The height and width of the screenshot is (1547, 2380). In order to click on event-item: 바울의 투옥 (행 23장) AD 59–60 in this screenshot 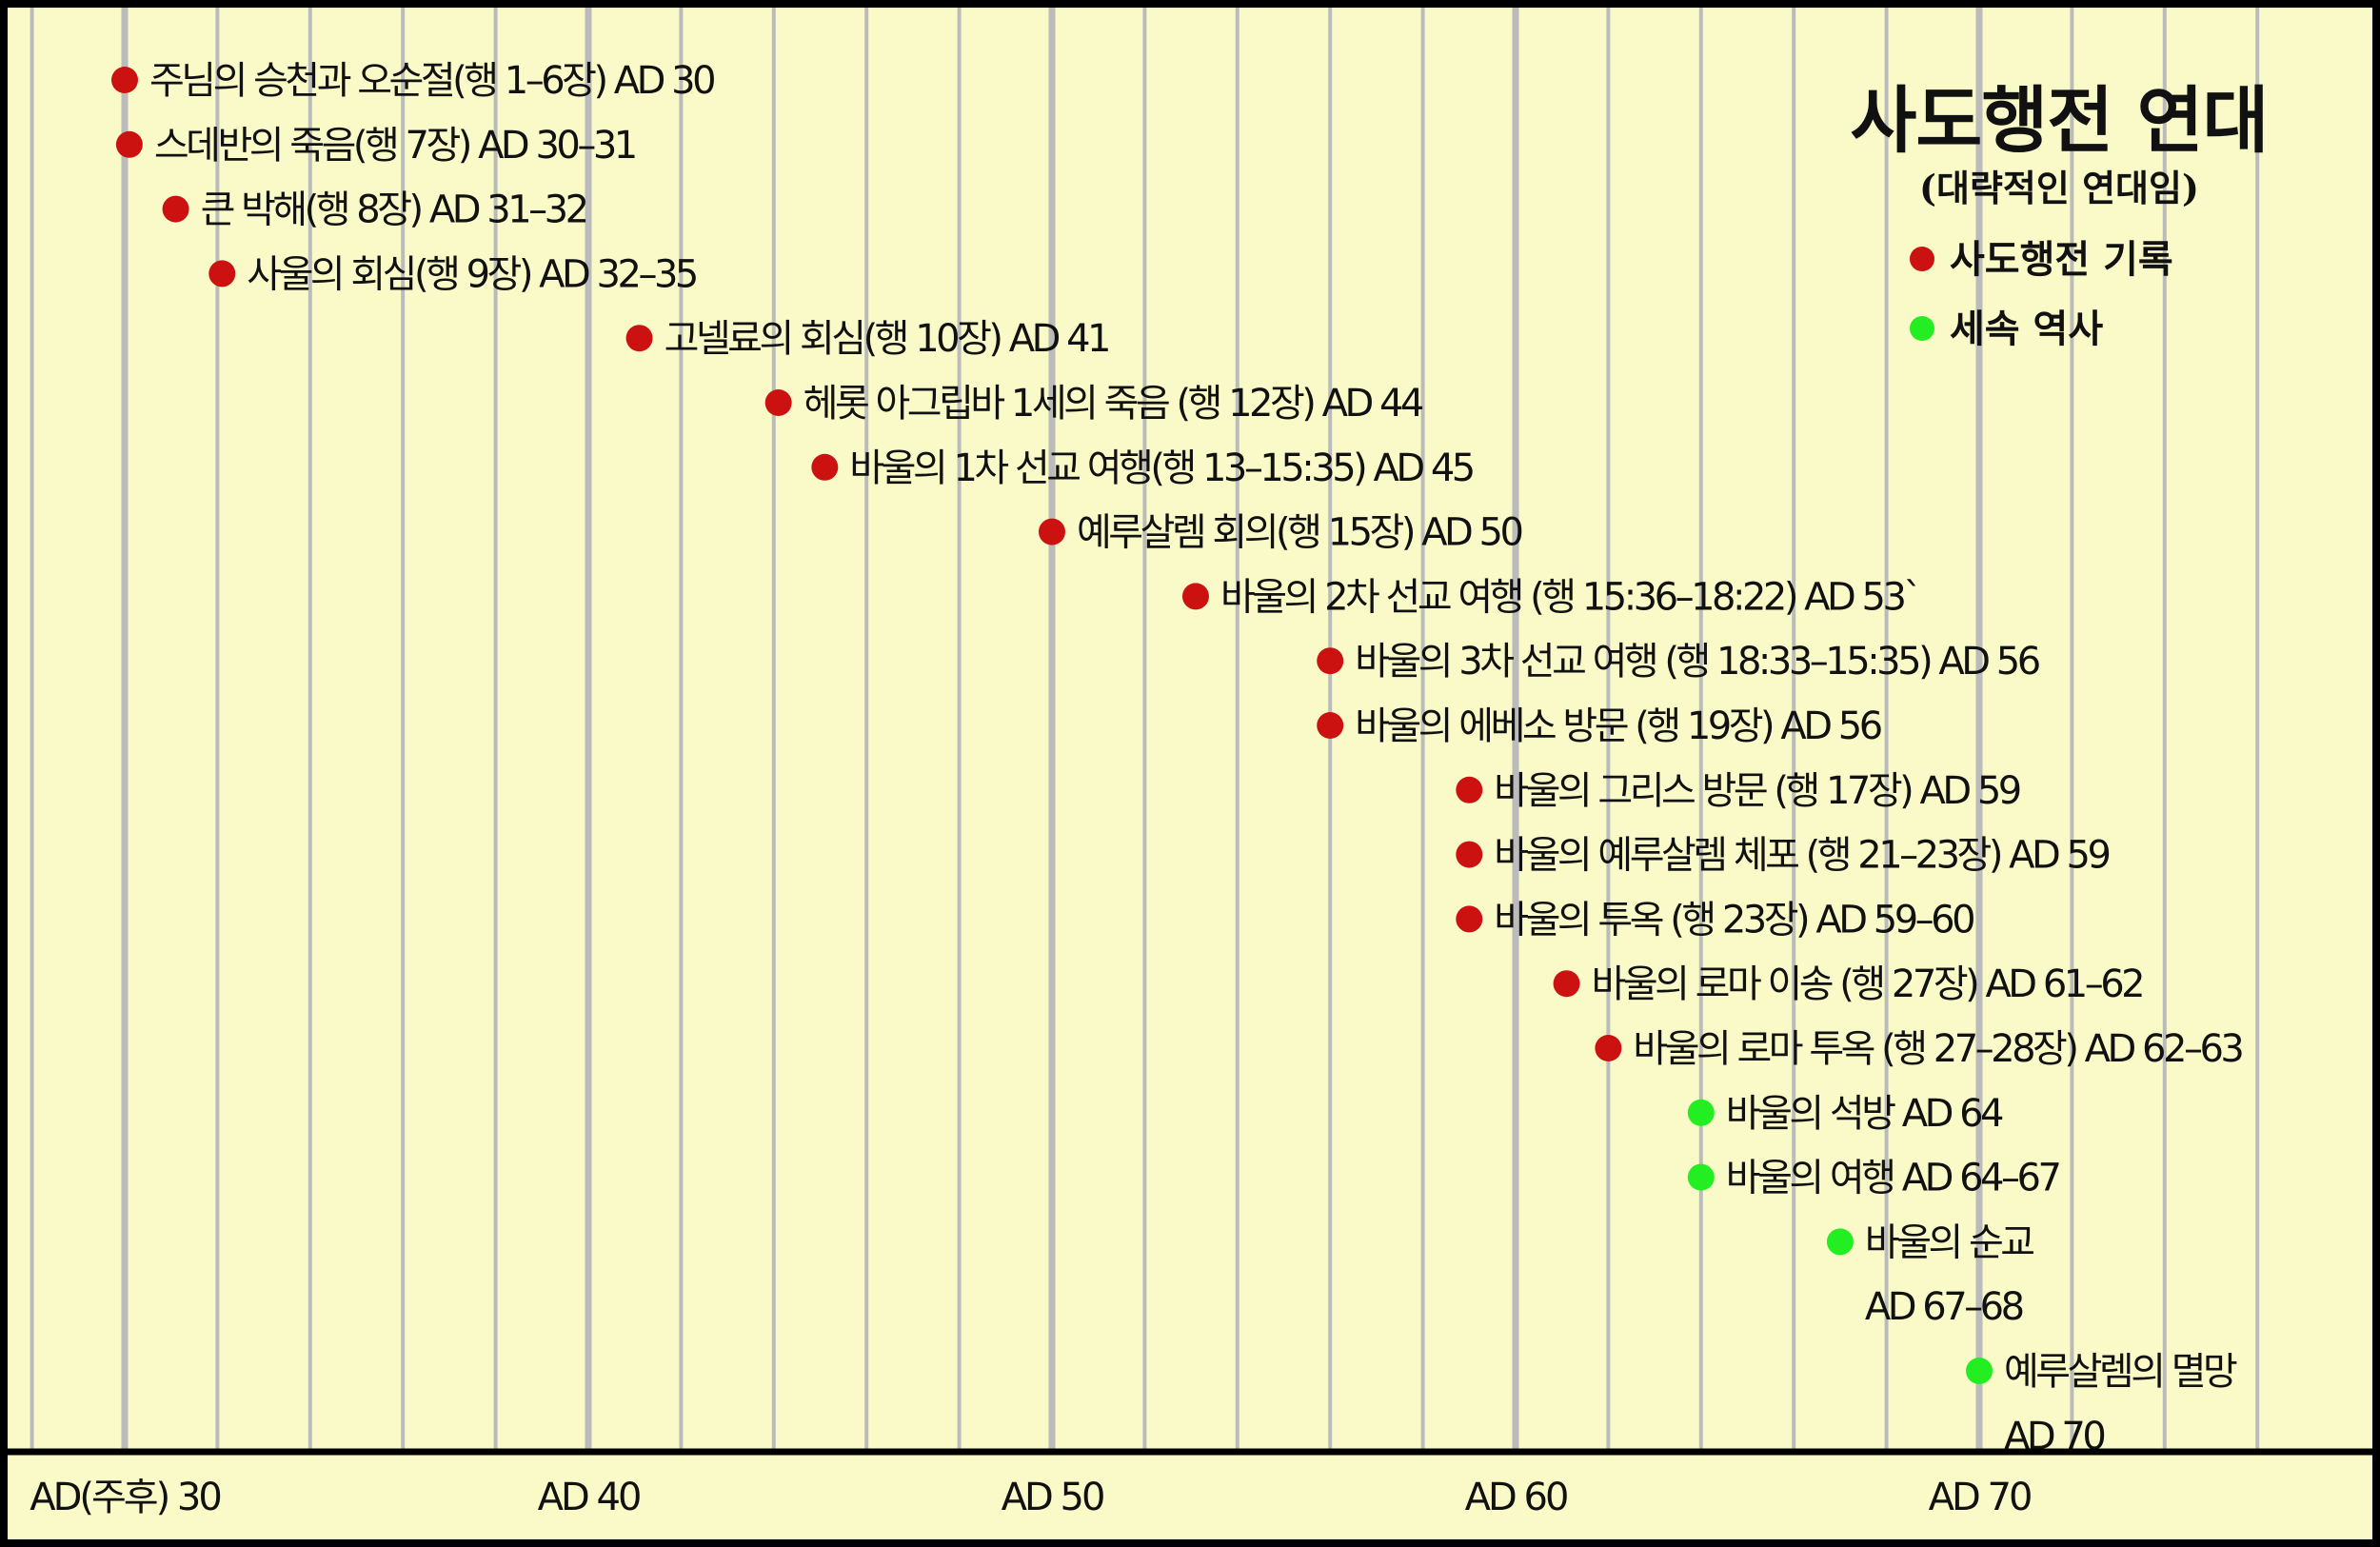, I will do `click(1716, 920)`.